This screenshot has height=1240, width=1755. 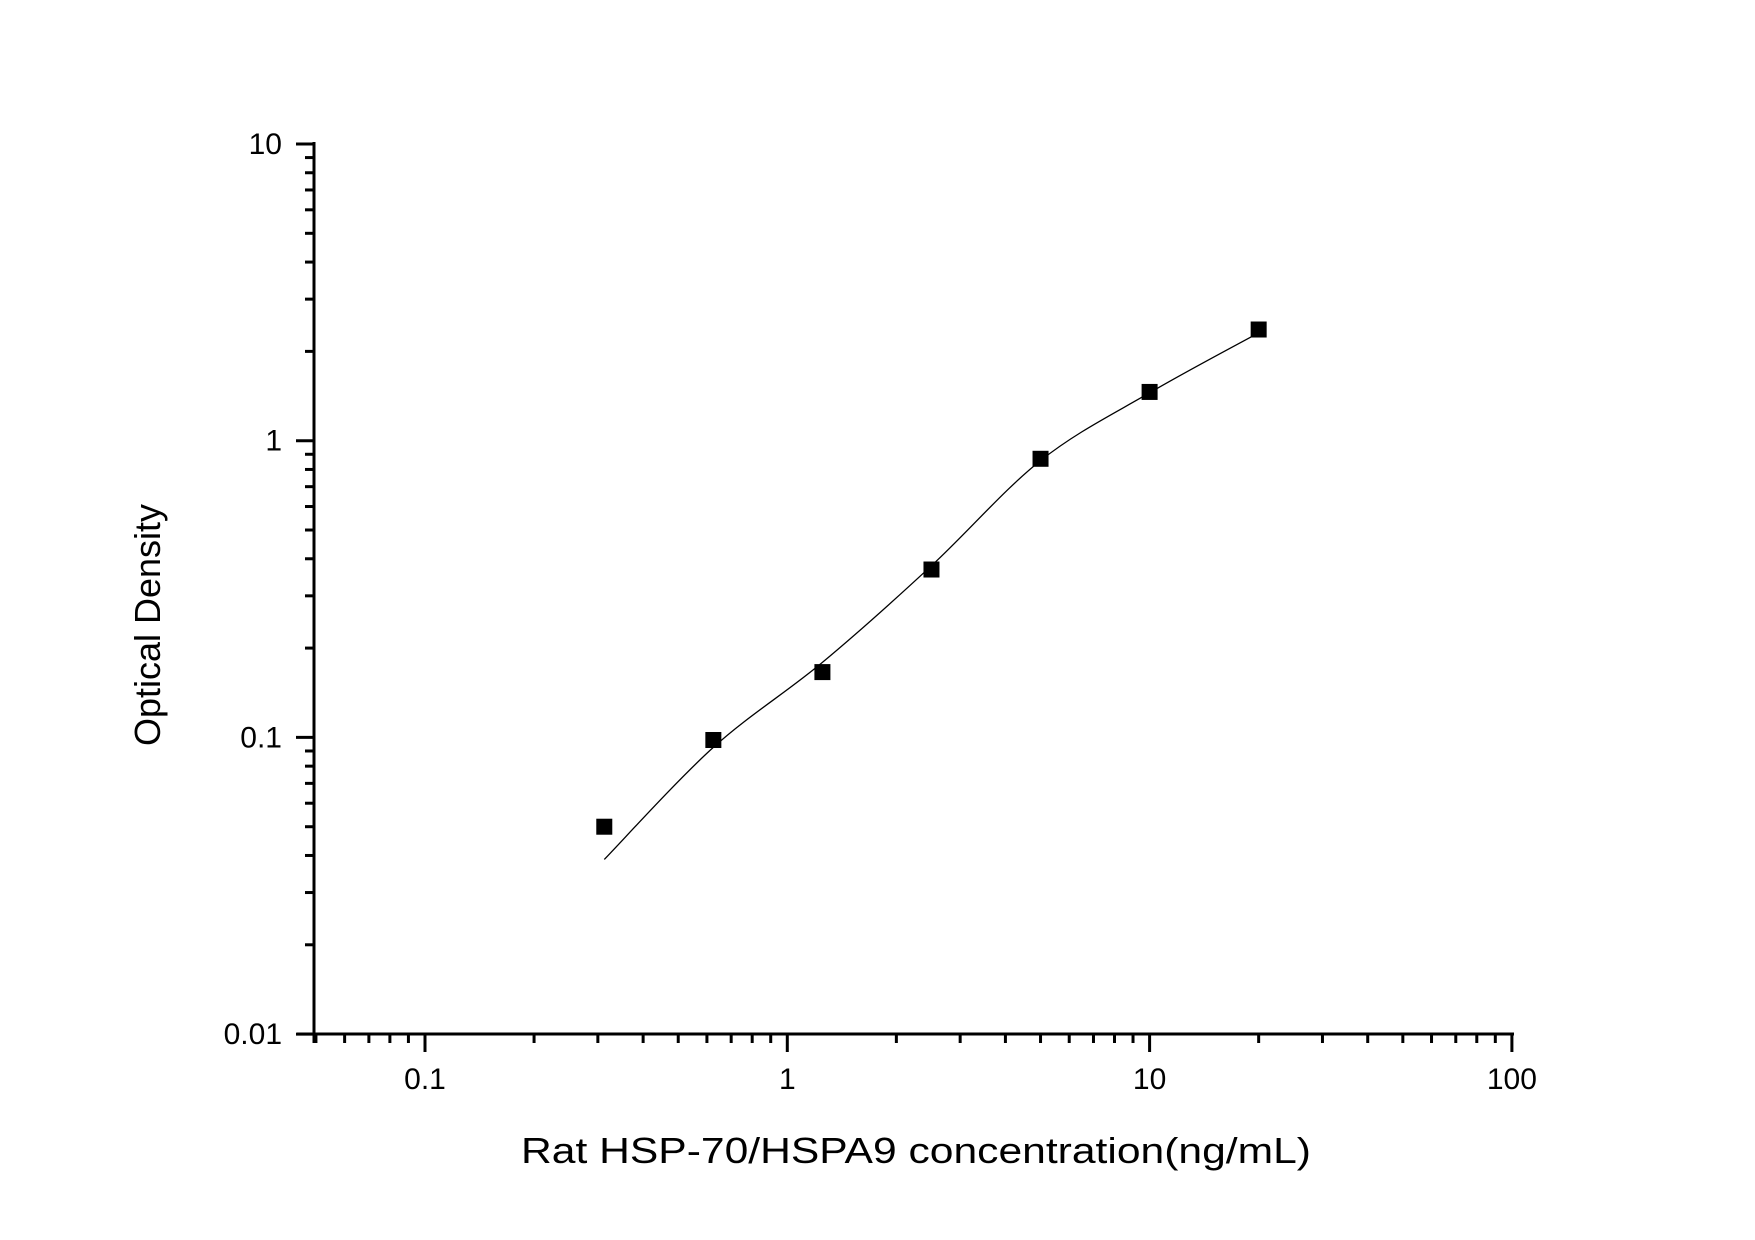 I want to click on x-tick-label: 10, so click(x=1149, y=1079).